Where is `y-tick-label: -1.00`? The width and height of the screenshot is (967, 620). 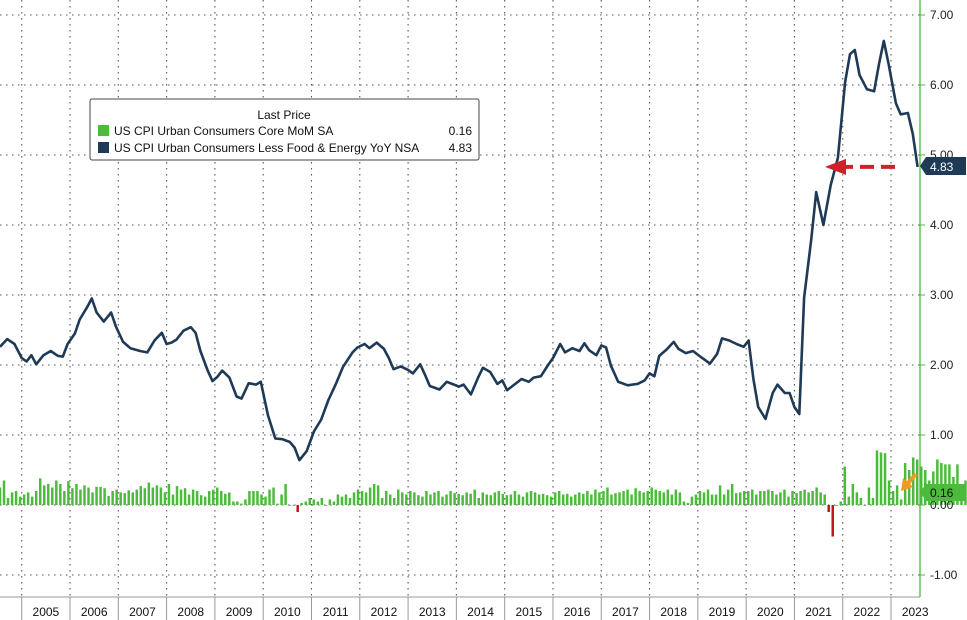 y-tick-label: -1.00 is located at coordinates (944, 575).